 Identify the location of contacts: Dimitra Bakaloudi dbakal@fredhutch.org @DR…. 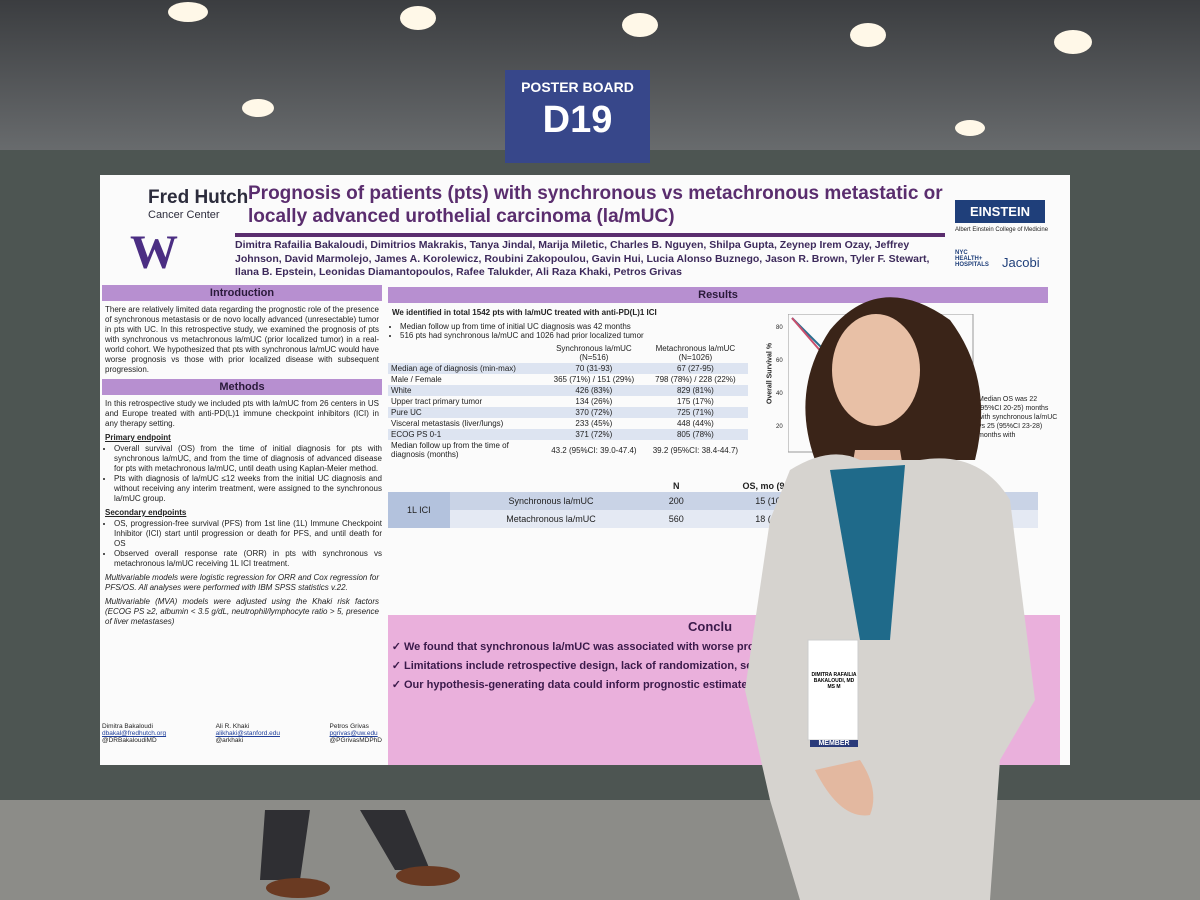
(242, 733).